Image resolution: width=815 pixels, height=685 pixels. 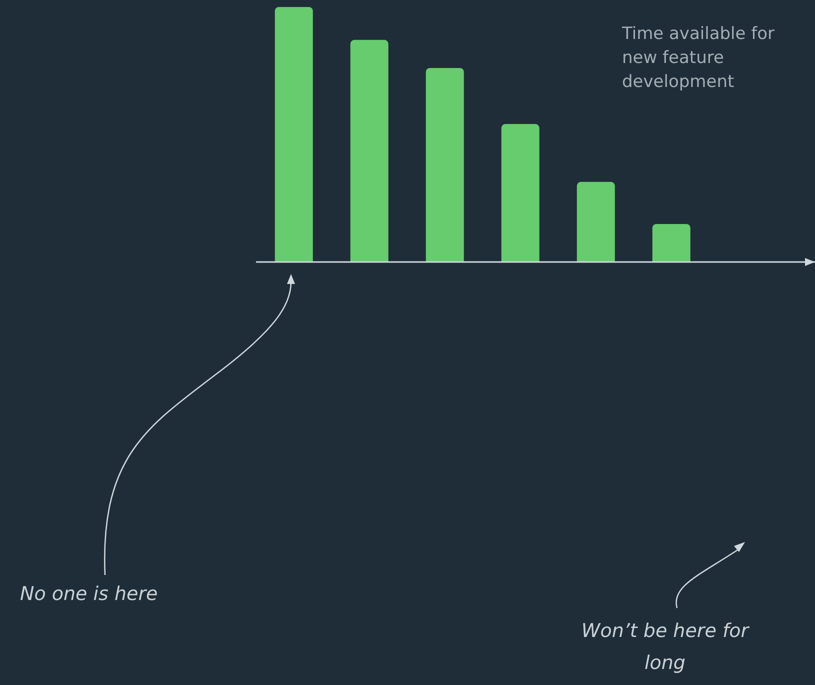 What do you see at coordinates (665, 647) in the screenshot?
I see `text: Won’t be here for long` at bounding box center [665, 647].